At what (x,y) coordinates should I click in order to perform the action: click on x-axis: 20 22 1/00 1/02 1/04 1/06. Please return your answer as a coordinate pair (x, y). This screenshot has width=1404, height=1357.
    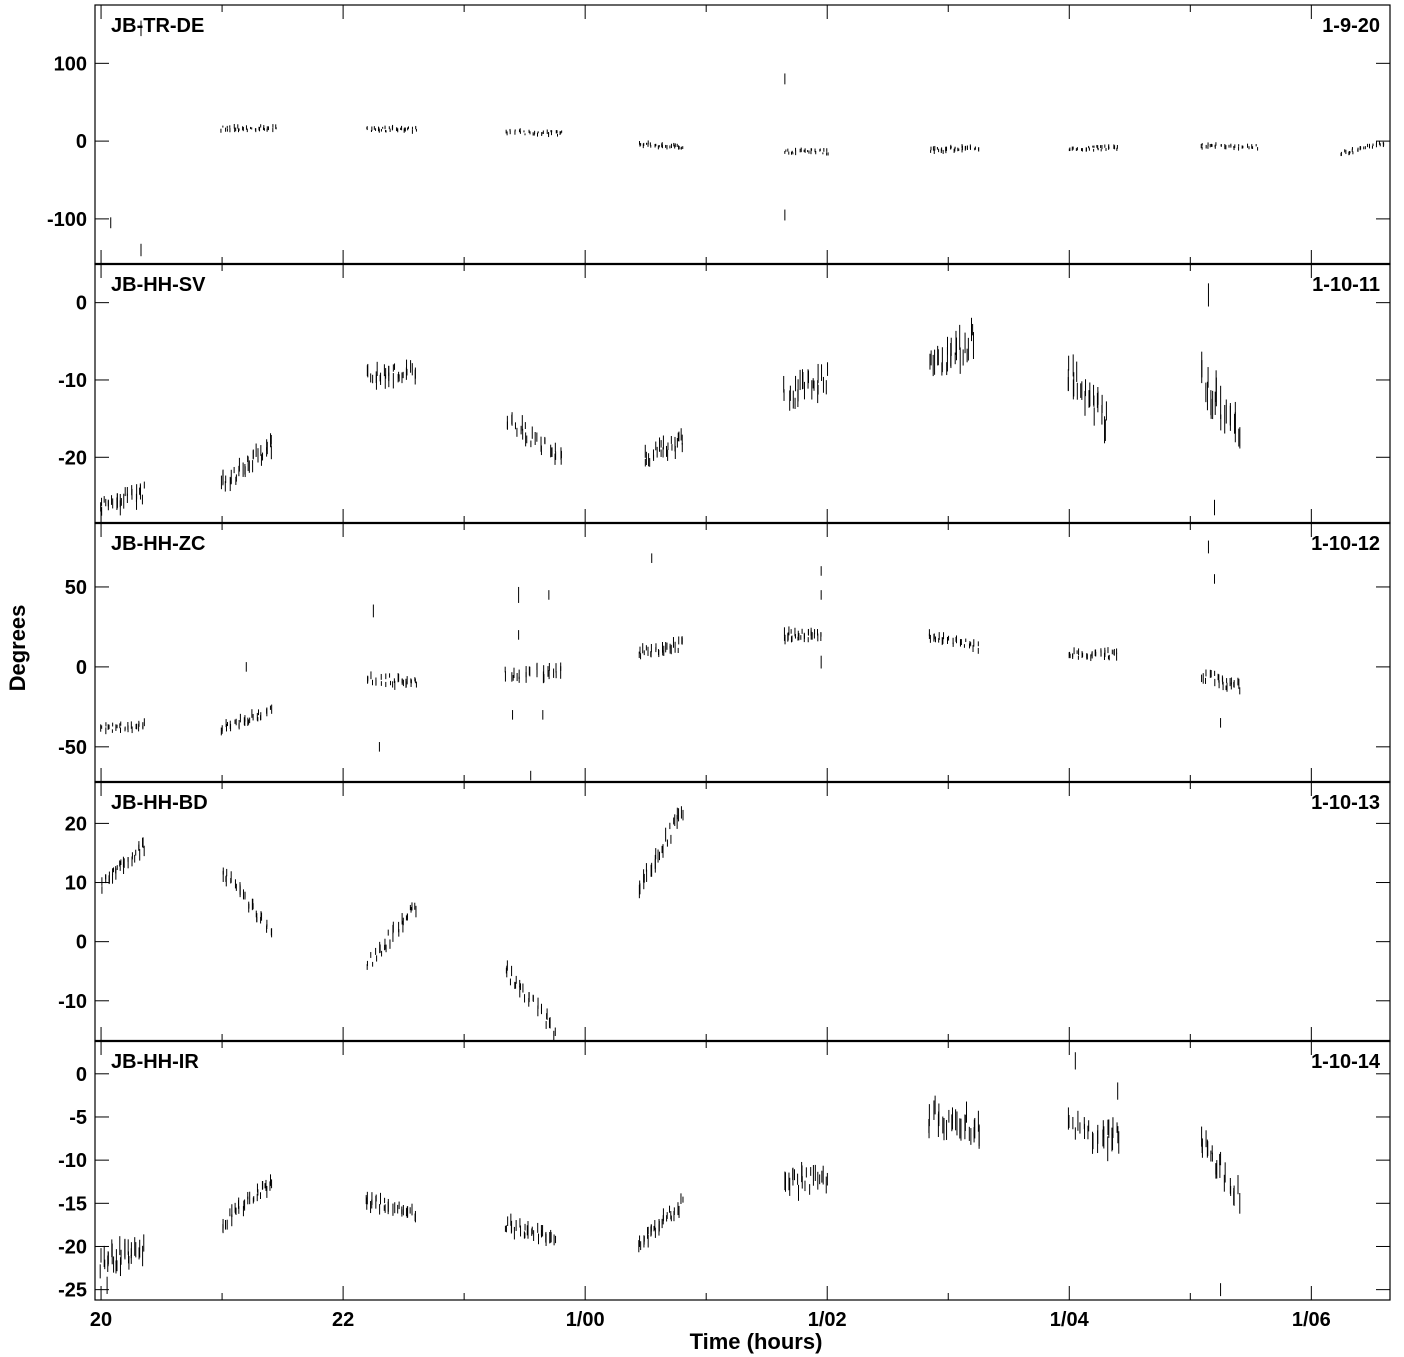
    Looking at the image, I should click on (710, 1320).